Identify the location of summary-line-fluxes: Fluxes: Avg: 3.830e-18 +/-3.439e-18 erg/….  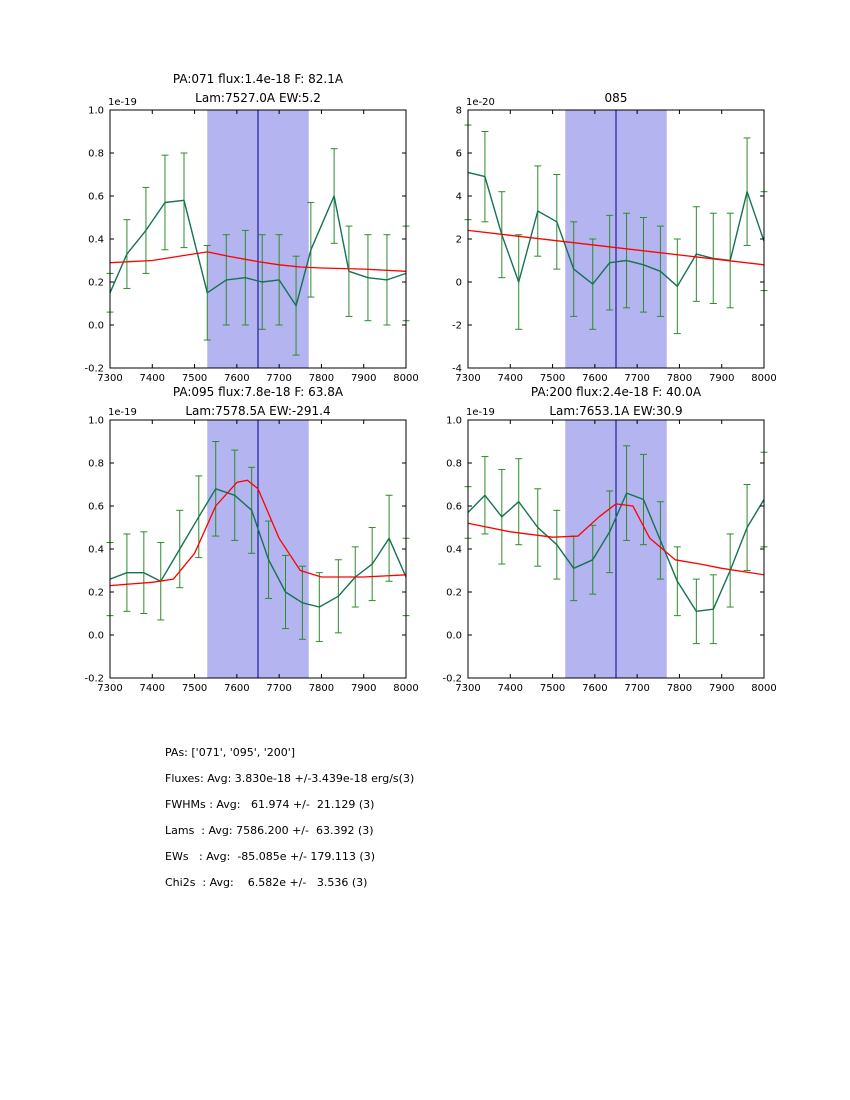
(290, 778).